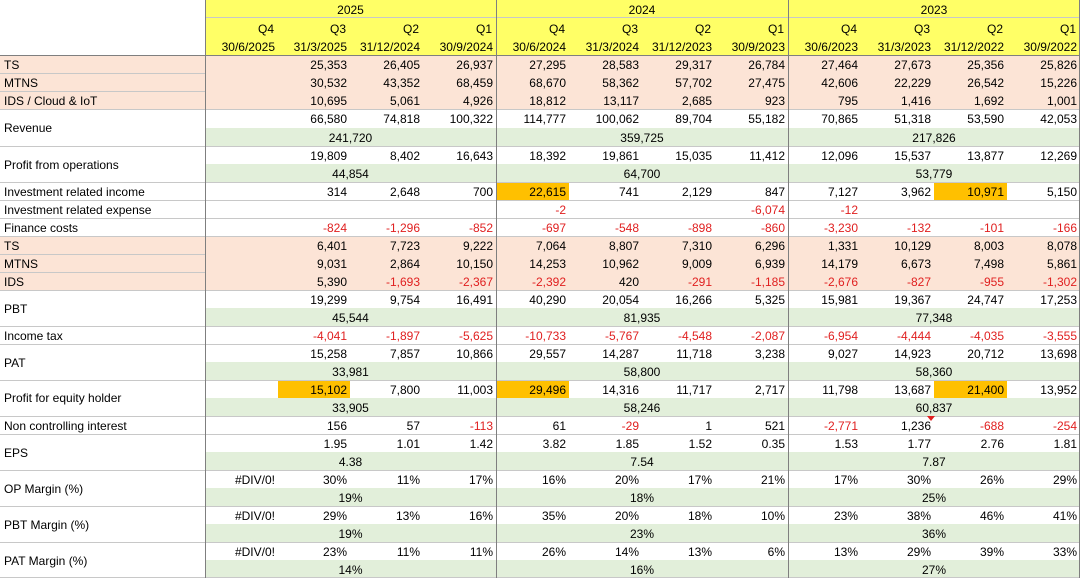 The height and width of the screenshot is (578, 1080). What do you see at coordinates (767, 156) in the screenshot?
I see `cell-profit_ops: 11,412` at bounding box center [767, 156].